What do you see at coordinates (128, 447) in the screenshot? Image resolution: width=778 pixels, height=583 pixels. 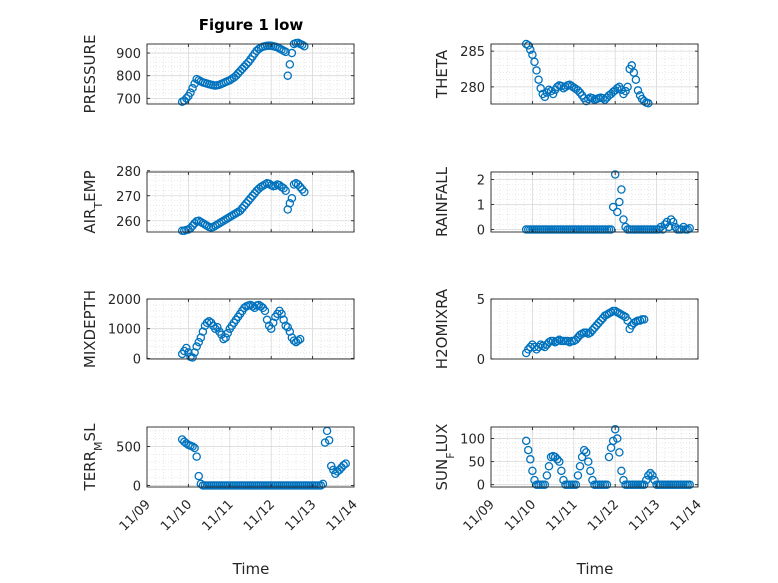 I see `y-tick-label: 500` at bounding box center [128, 447].